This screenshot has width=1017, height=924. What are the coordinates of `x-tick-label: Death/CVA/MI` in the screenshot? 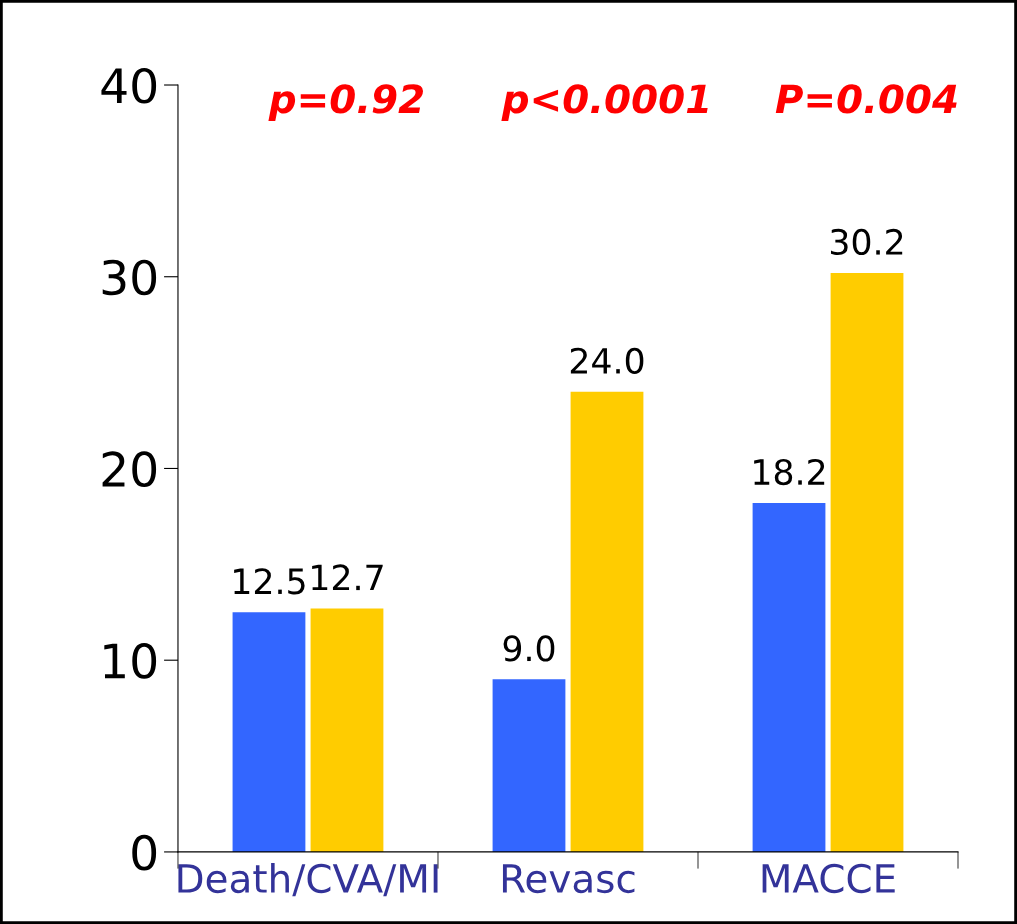 It's located at (308, 880).